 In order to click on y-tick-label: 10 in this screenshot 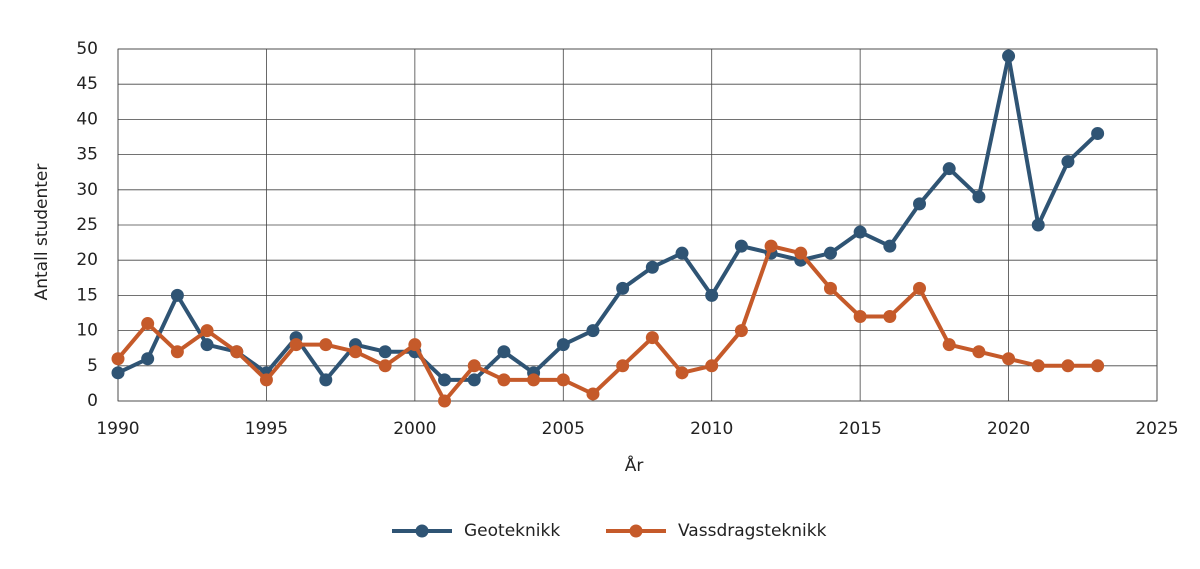, I will do `click(87, 331)`.